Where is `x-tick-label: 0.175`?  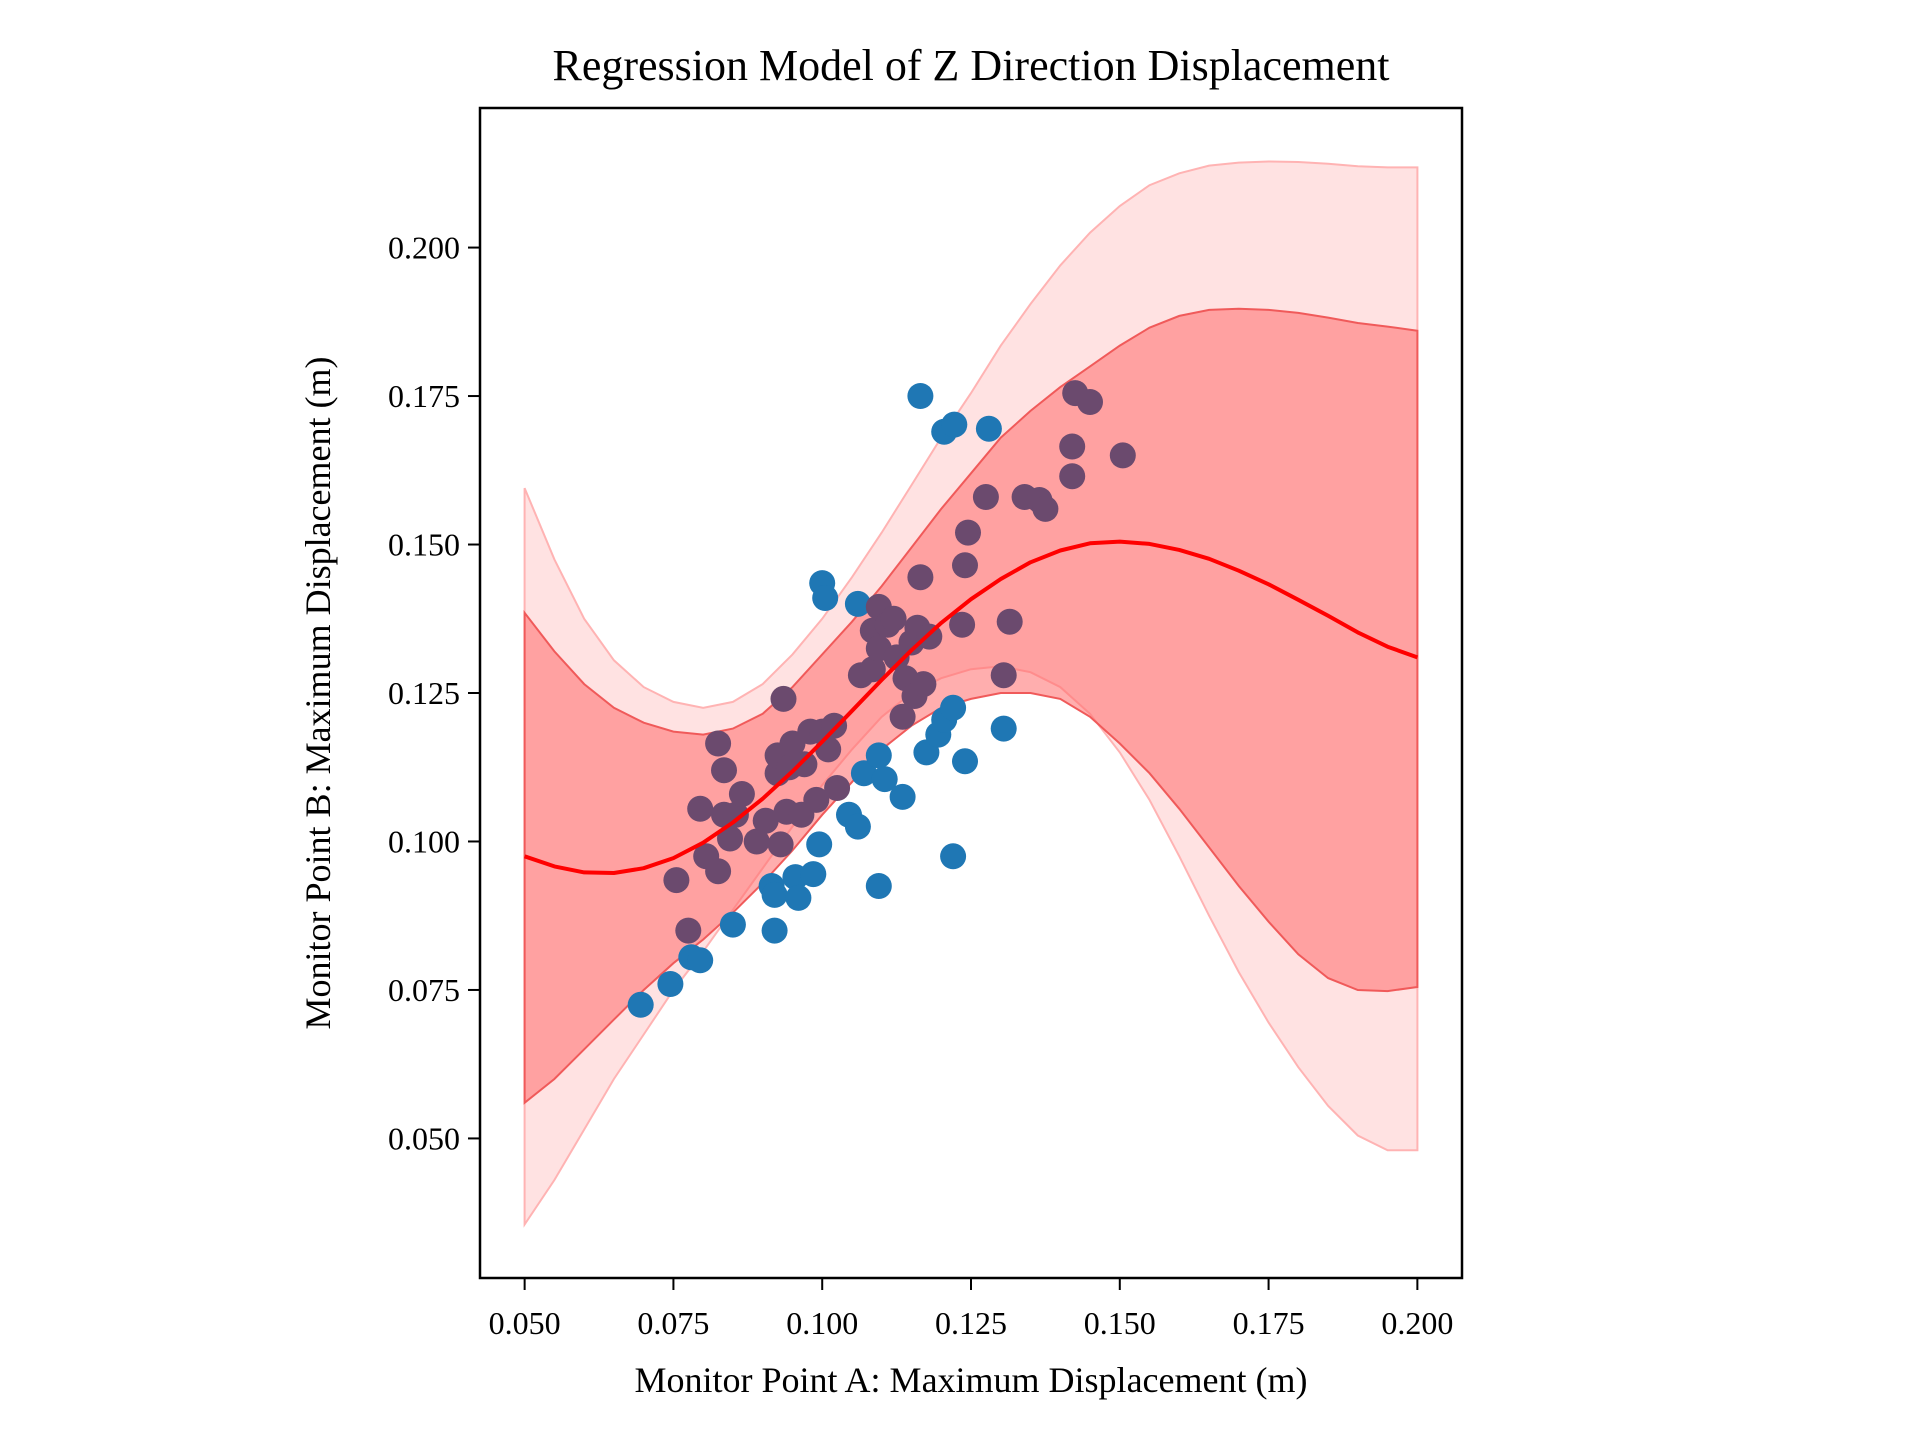
x-tick-label: 0.175 is located at coordinates (1269, 1323).